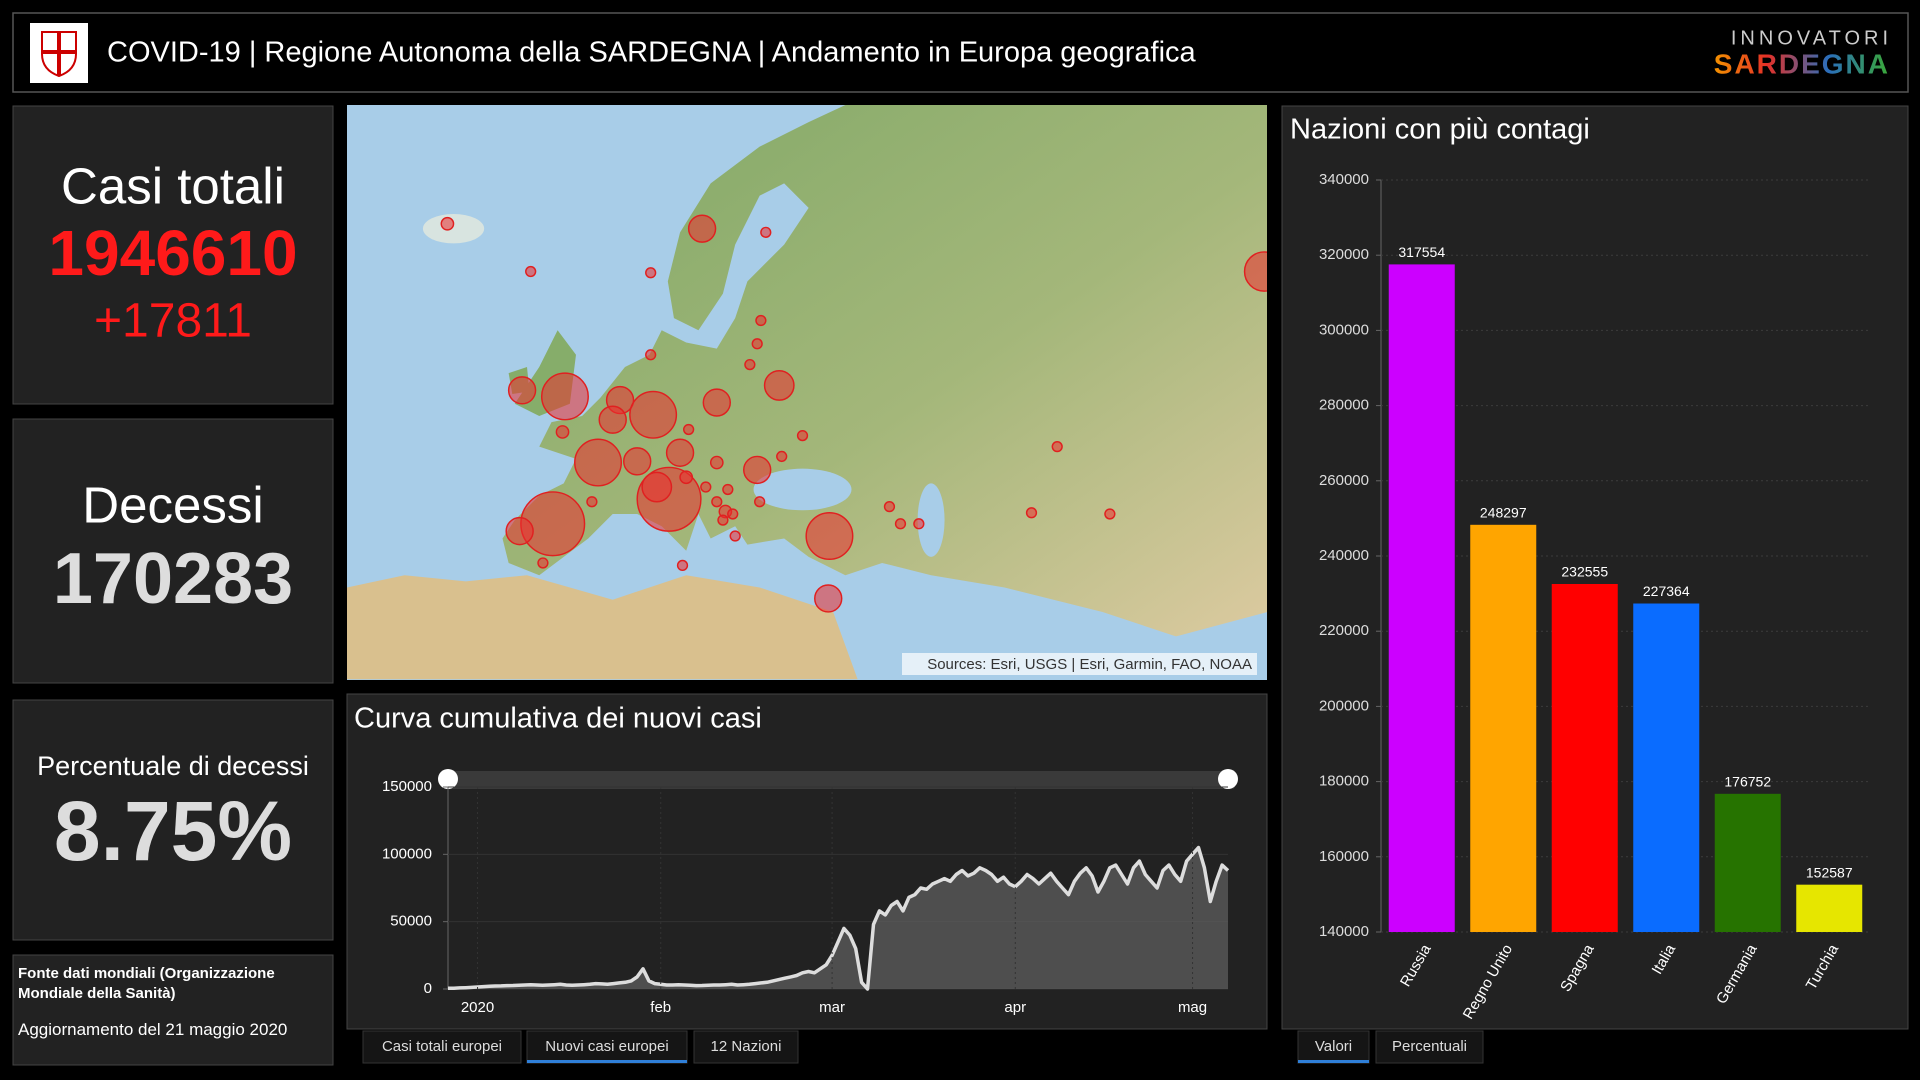 The image size is (1920, 1080). I want to click on tab-label: Valori, so click(1333, 1046).